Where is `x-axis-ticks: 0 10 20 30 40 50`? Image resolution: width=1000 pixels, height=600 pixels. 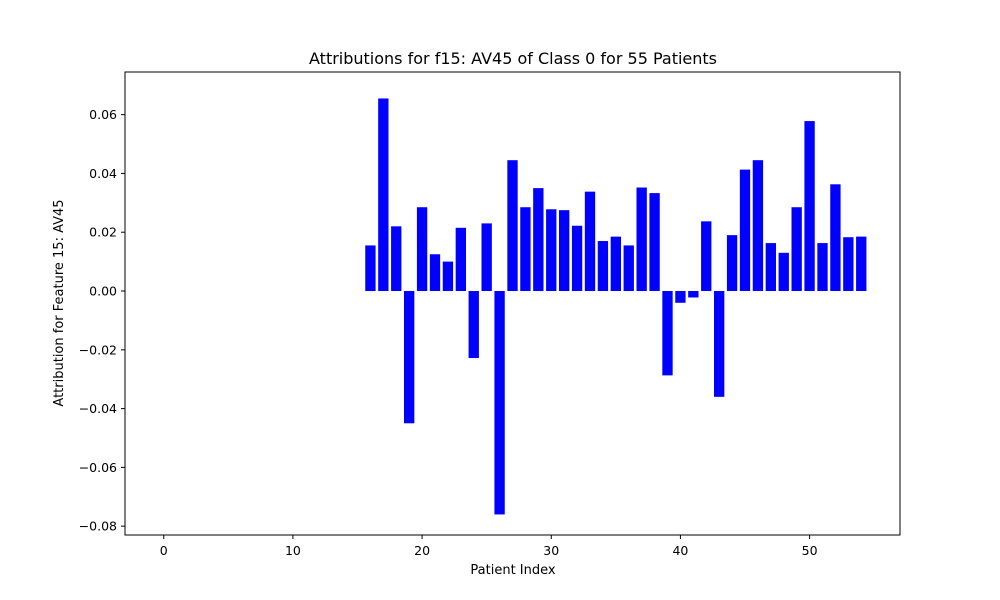 x-axis-ticks: 0 10 20 30 40 50 is located at coordinates (489, 546).